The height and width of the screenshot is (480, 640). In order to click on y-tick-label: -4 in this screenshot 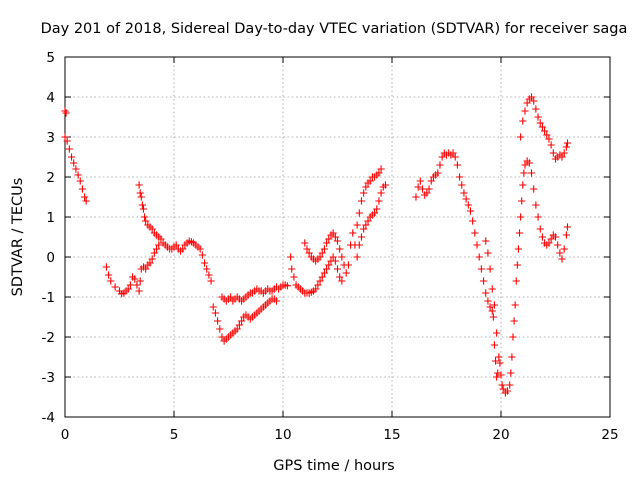, I will do `click(48, 418)`.